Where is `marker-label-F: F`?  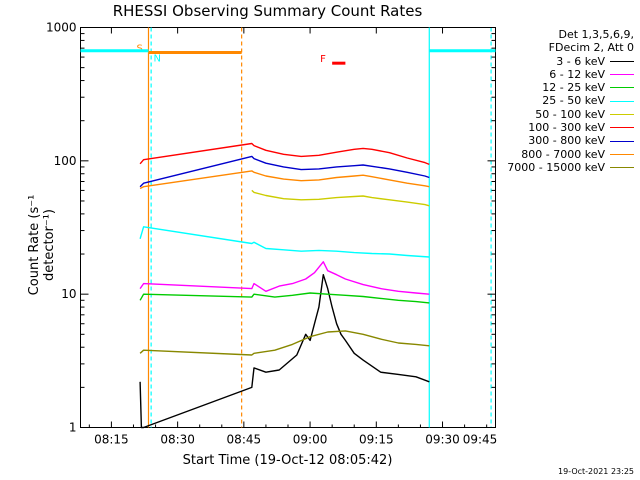 marker-label-F: F is located at coordinates (323, 59).